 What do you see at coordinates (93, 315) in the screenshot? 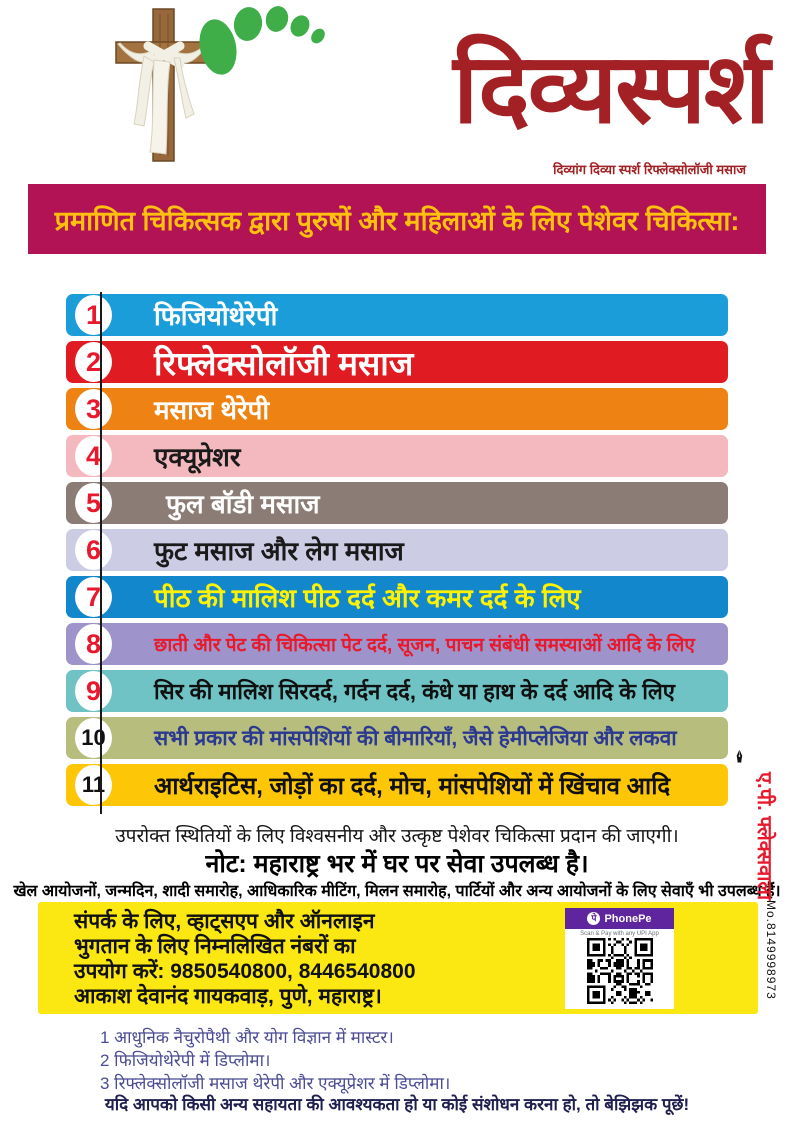
I see `service-number-badge: 1` at bounding box center [93, 315].